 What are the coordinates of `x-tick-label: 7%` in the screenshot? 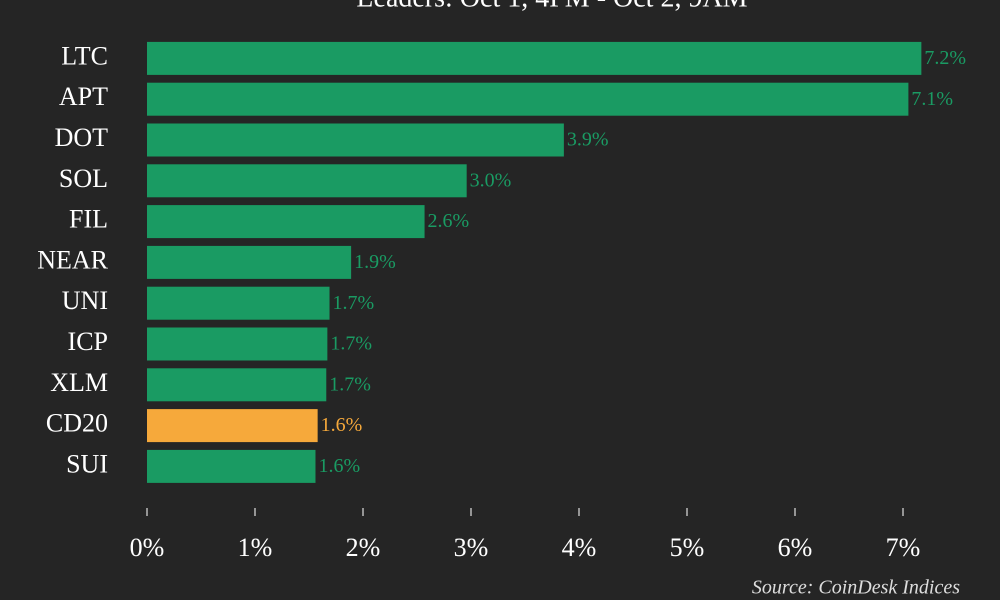 It's located at (903, 547).